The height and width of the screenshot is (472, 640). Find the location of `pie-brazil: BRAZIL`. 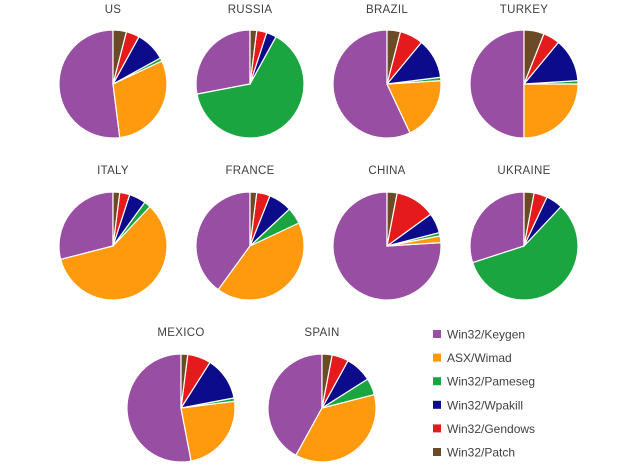

pie-brazil: BRAZIL is located at coordinates (387, 71).